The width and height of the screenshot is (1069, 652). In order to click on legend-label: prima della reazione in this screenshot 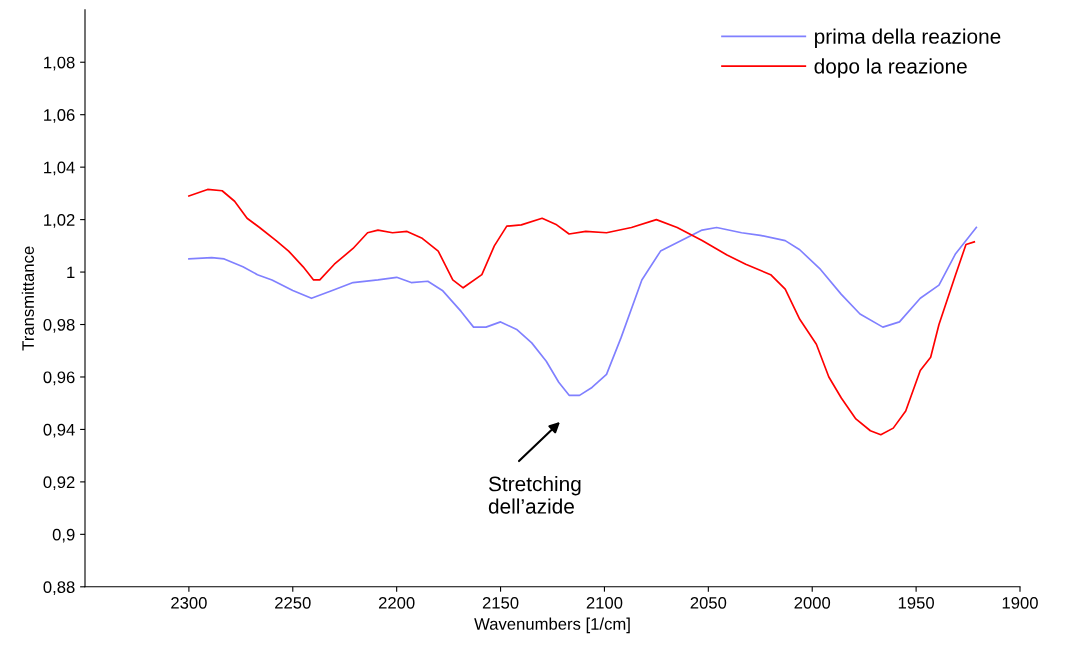, I will do `click(908, 38)`.